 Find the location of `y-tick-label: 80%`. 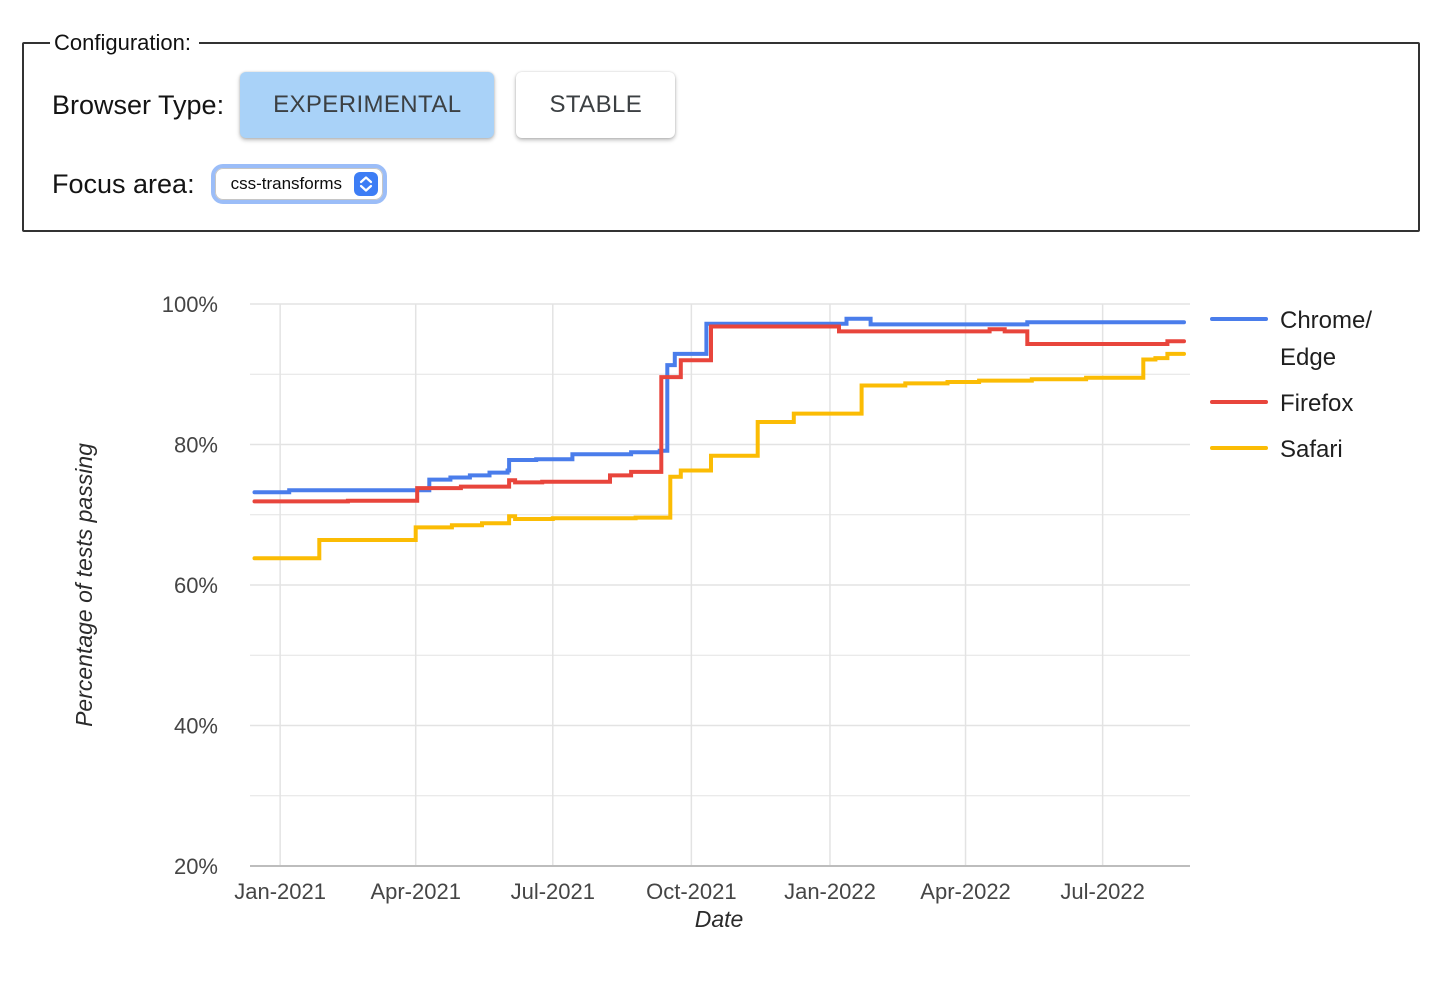

y-tick-label: 80% is located at coordinates (196, 445).